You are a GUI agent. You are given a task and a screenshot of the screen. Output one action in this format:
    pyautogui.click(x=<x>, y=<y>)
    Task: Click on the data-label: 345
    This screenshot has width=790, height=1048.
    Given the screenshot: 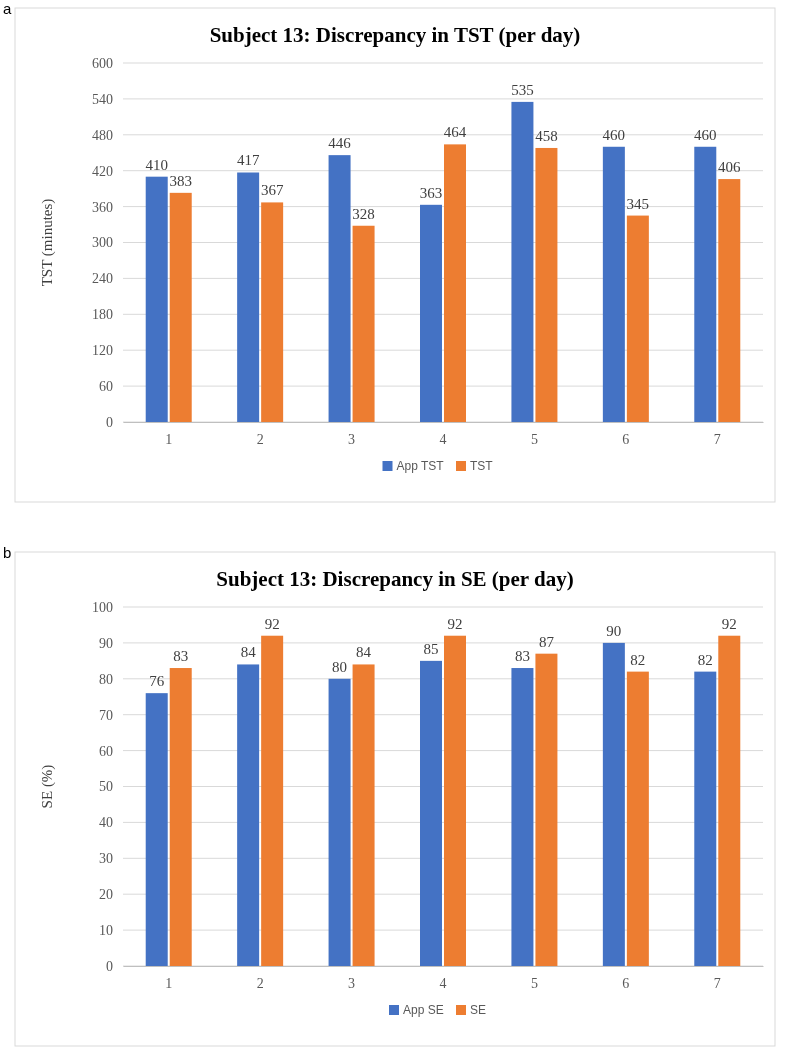 What is the action you would take?
    pyautogui.click(x=638, y=203)
    